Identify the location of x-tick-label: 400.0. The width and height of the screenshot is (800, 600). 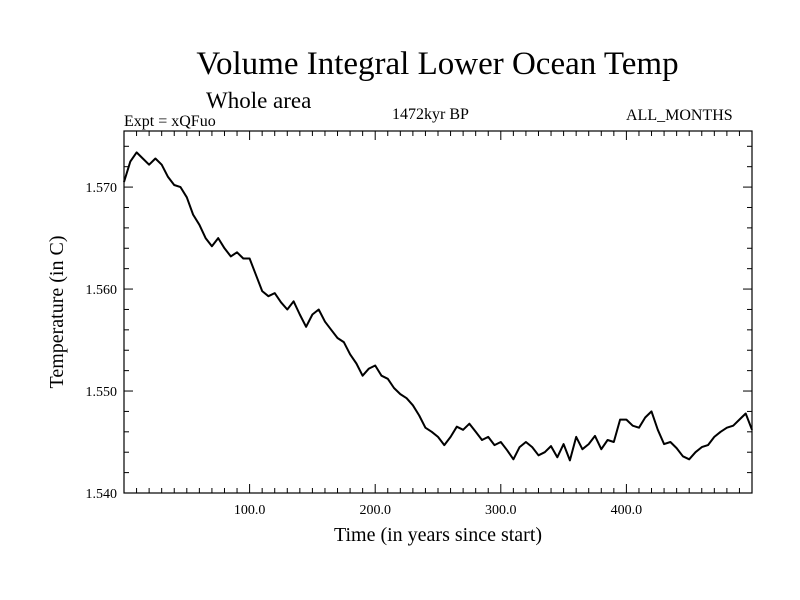
(627, 510).